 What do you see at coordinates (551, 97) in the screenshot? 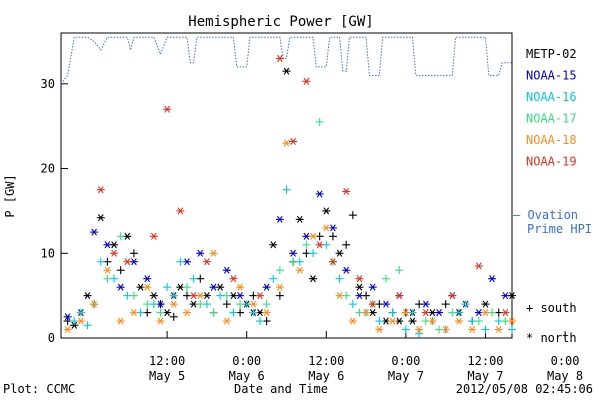
I see `legend-item-noaa-16: NOAA-16` at bounding box center [551, 97].